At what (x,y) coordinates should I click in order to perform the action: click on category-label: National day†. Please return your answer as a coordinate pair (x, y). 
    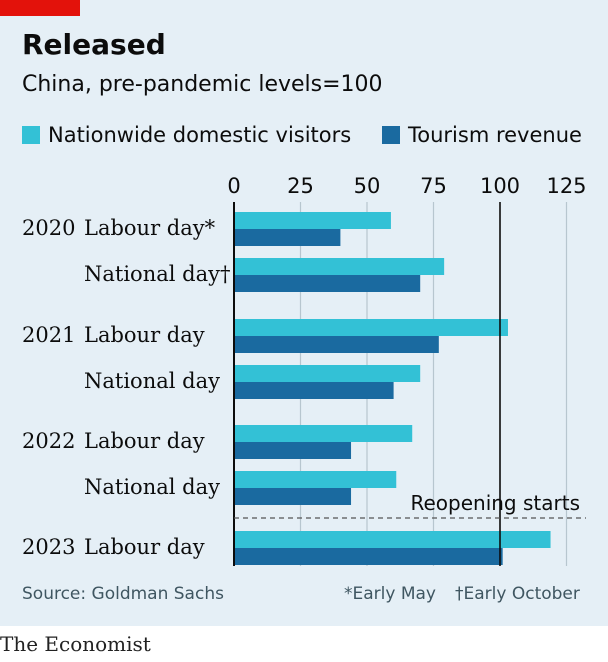
    Looking at the image, I should click on (157, 274).